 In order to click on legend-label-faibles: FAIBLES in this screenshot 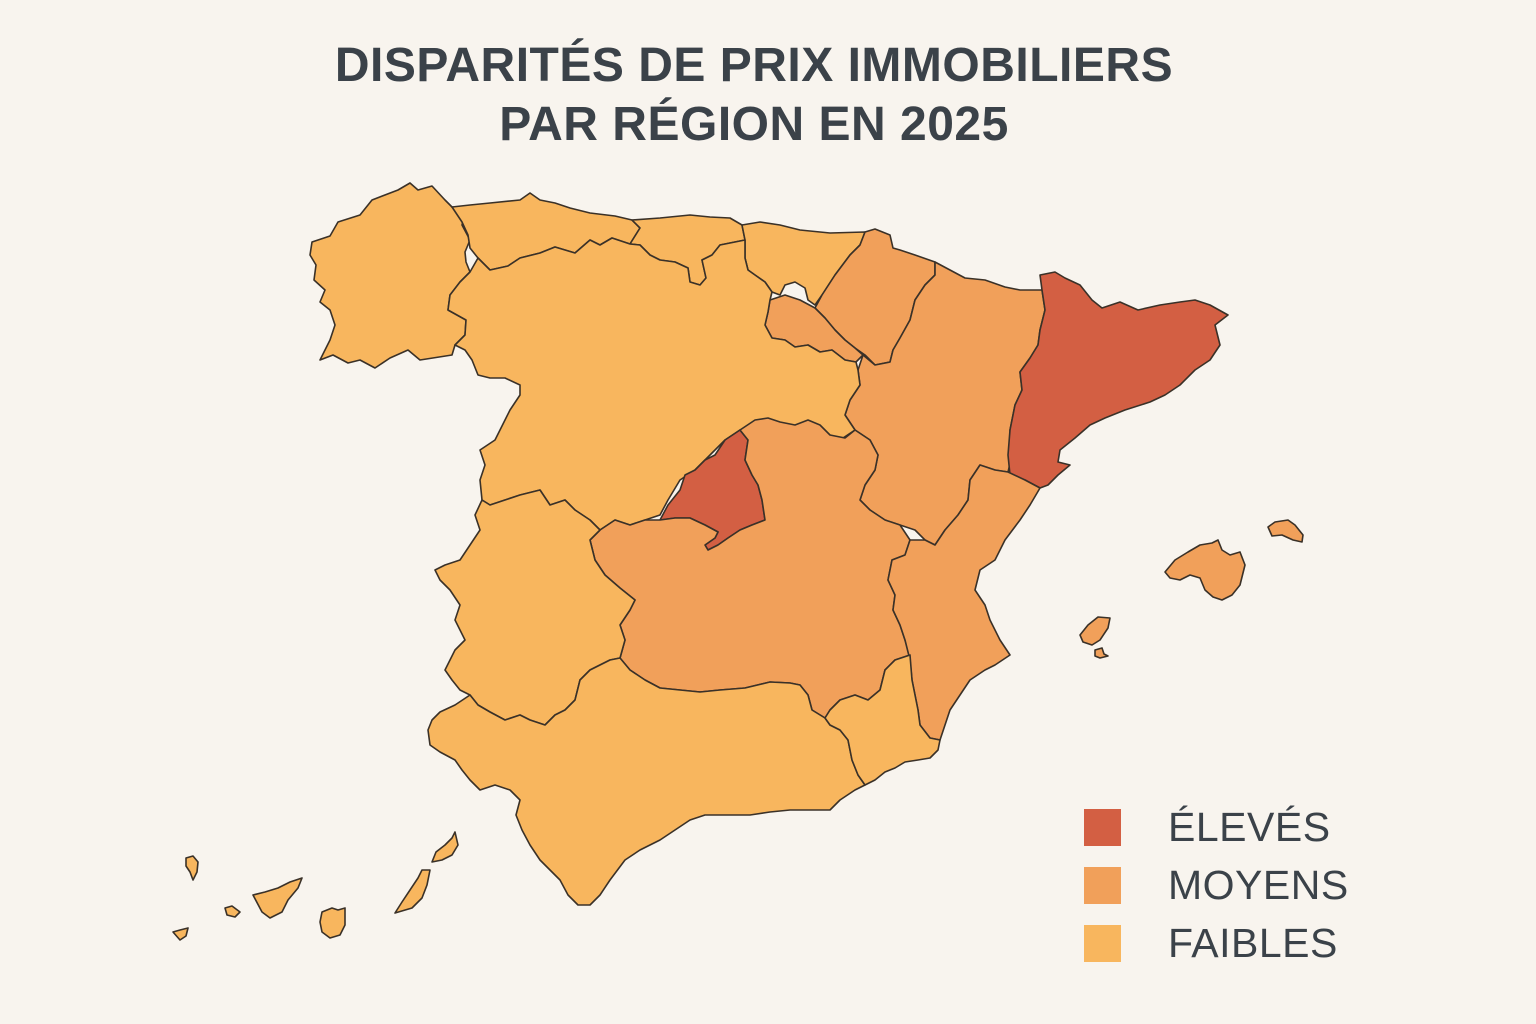, I will do `click(1253, 942)`.